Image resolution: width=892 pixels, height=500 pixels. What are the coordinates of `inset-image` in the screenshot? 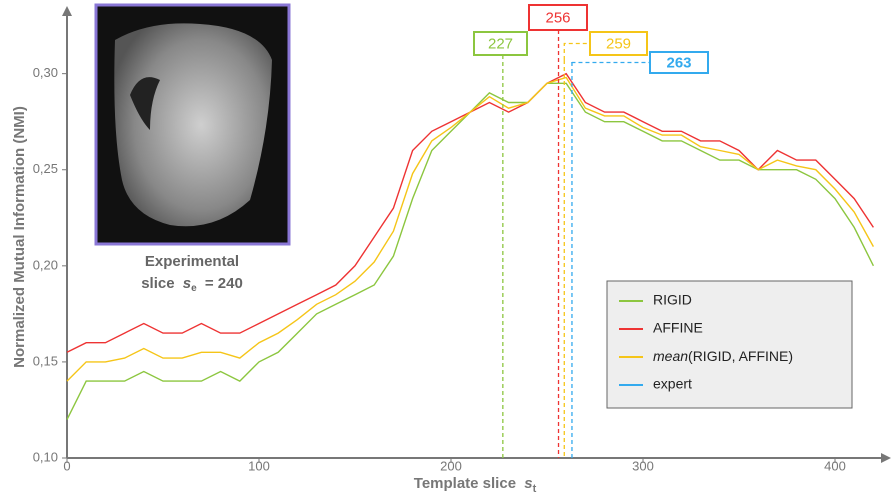 It's located at (192, 124).